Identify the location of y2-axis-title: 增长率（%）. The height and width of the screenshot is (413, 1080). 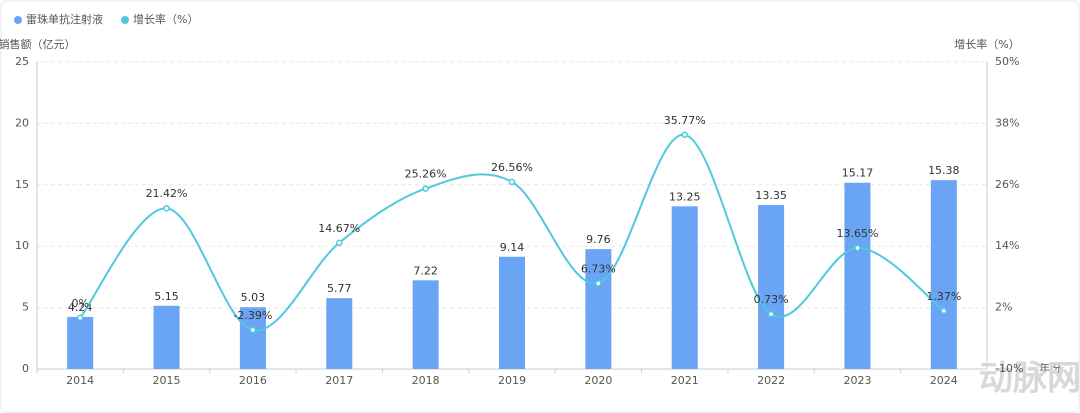
(986, 44).